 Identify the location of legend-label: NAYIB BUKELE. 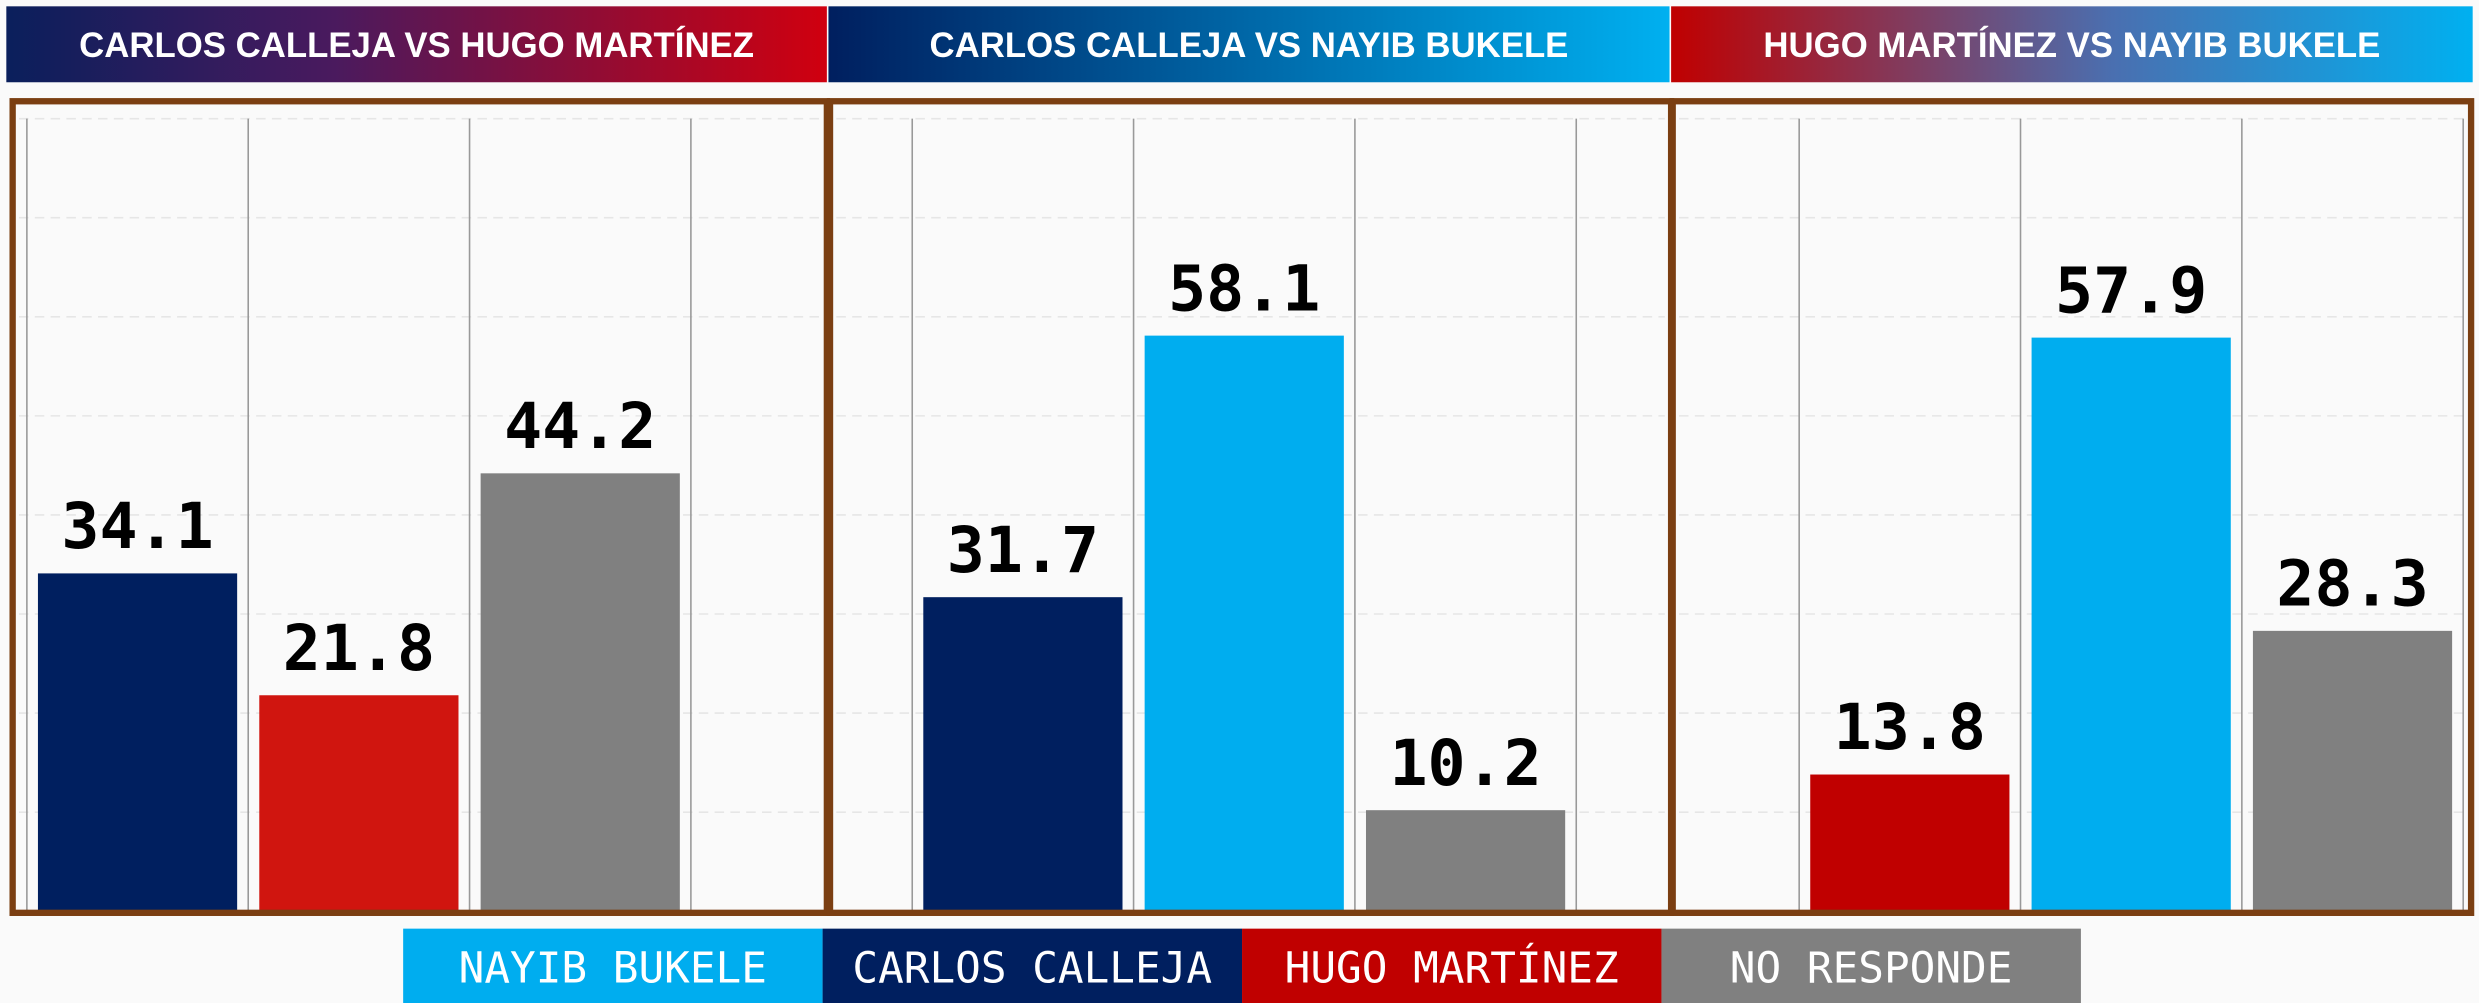
(613, 968).